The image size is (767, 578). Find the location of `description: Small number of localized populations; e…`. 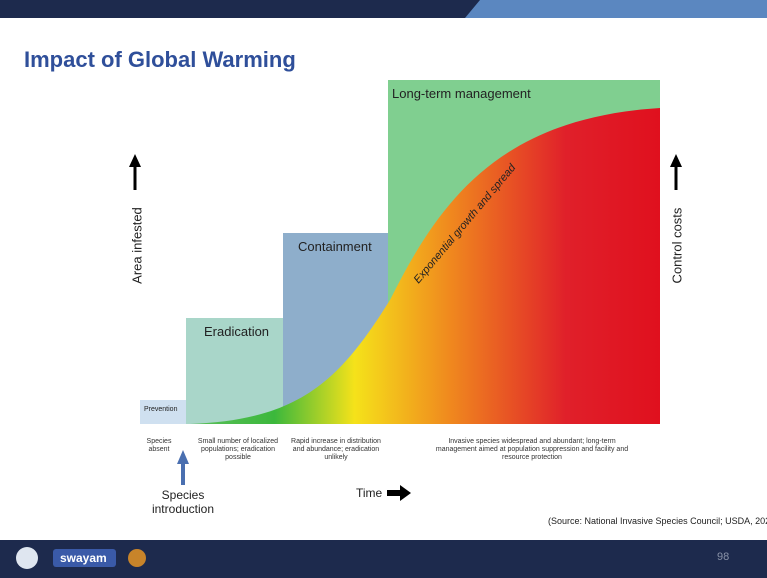

description: Small number of localized populations; e… is located at coordinates (238, 449).